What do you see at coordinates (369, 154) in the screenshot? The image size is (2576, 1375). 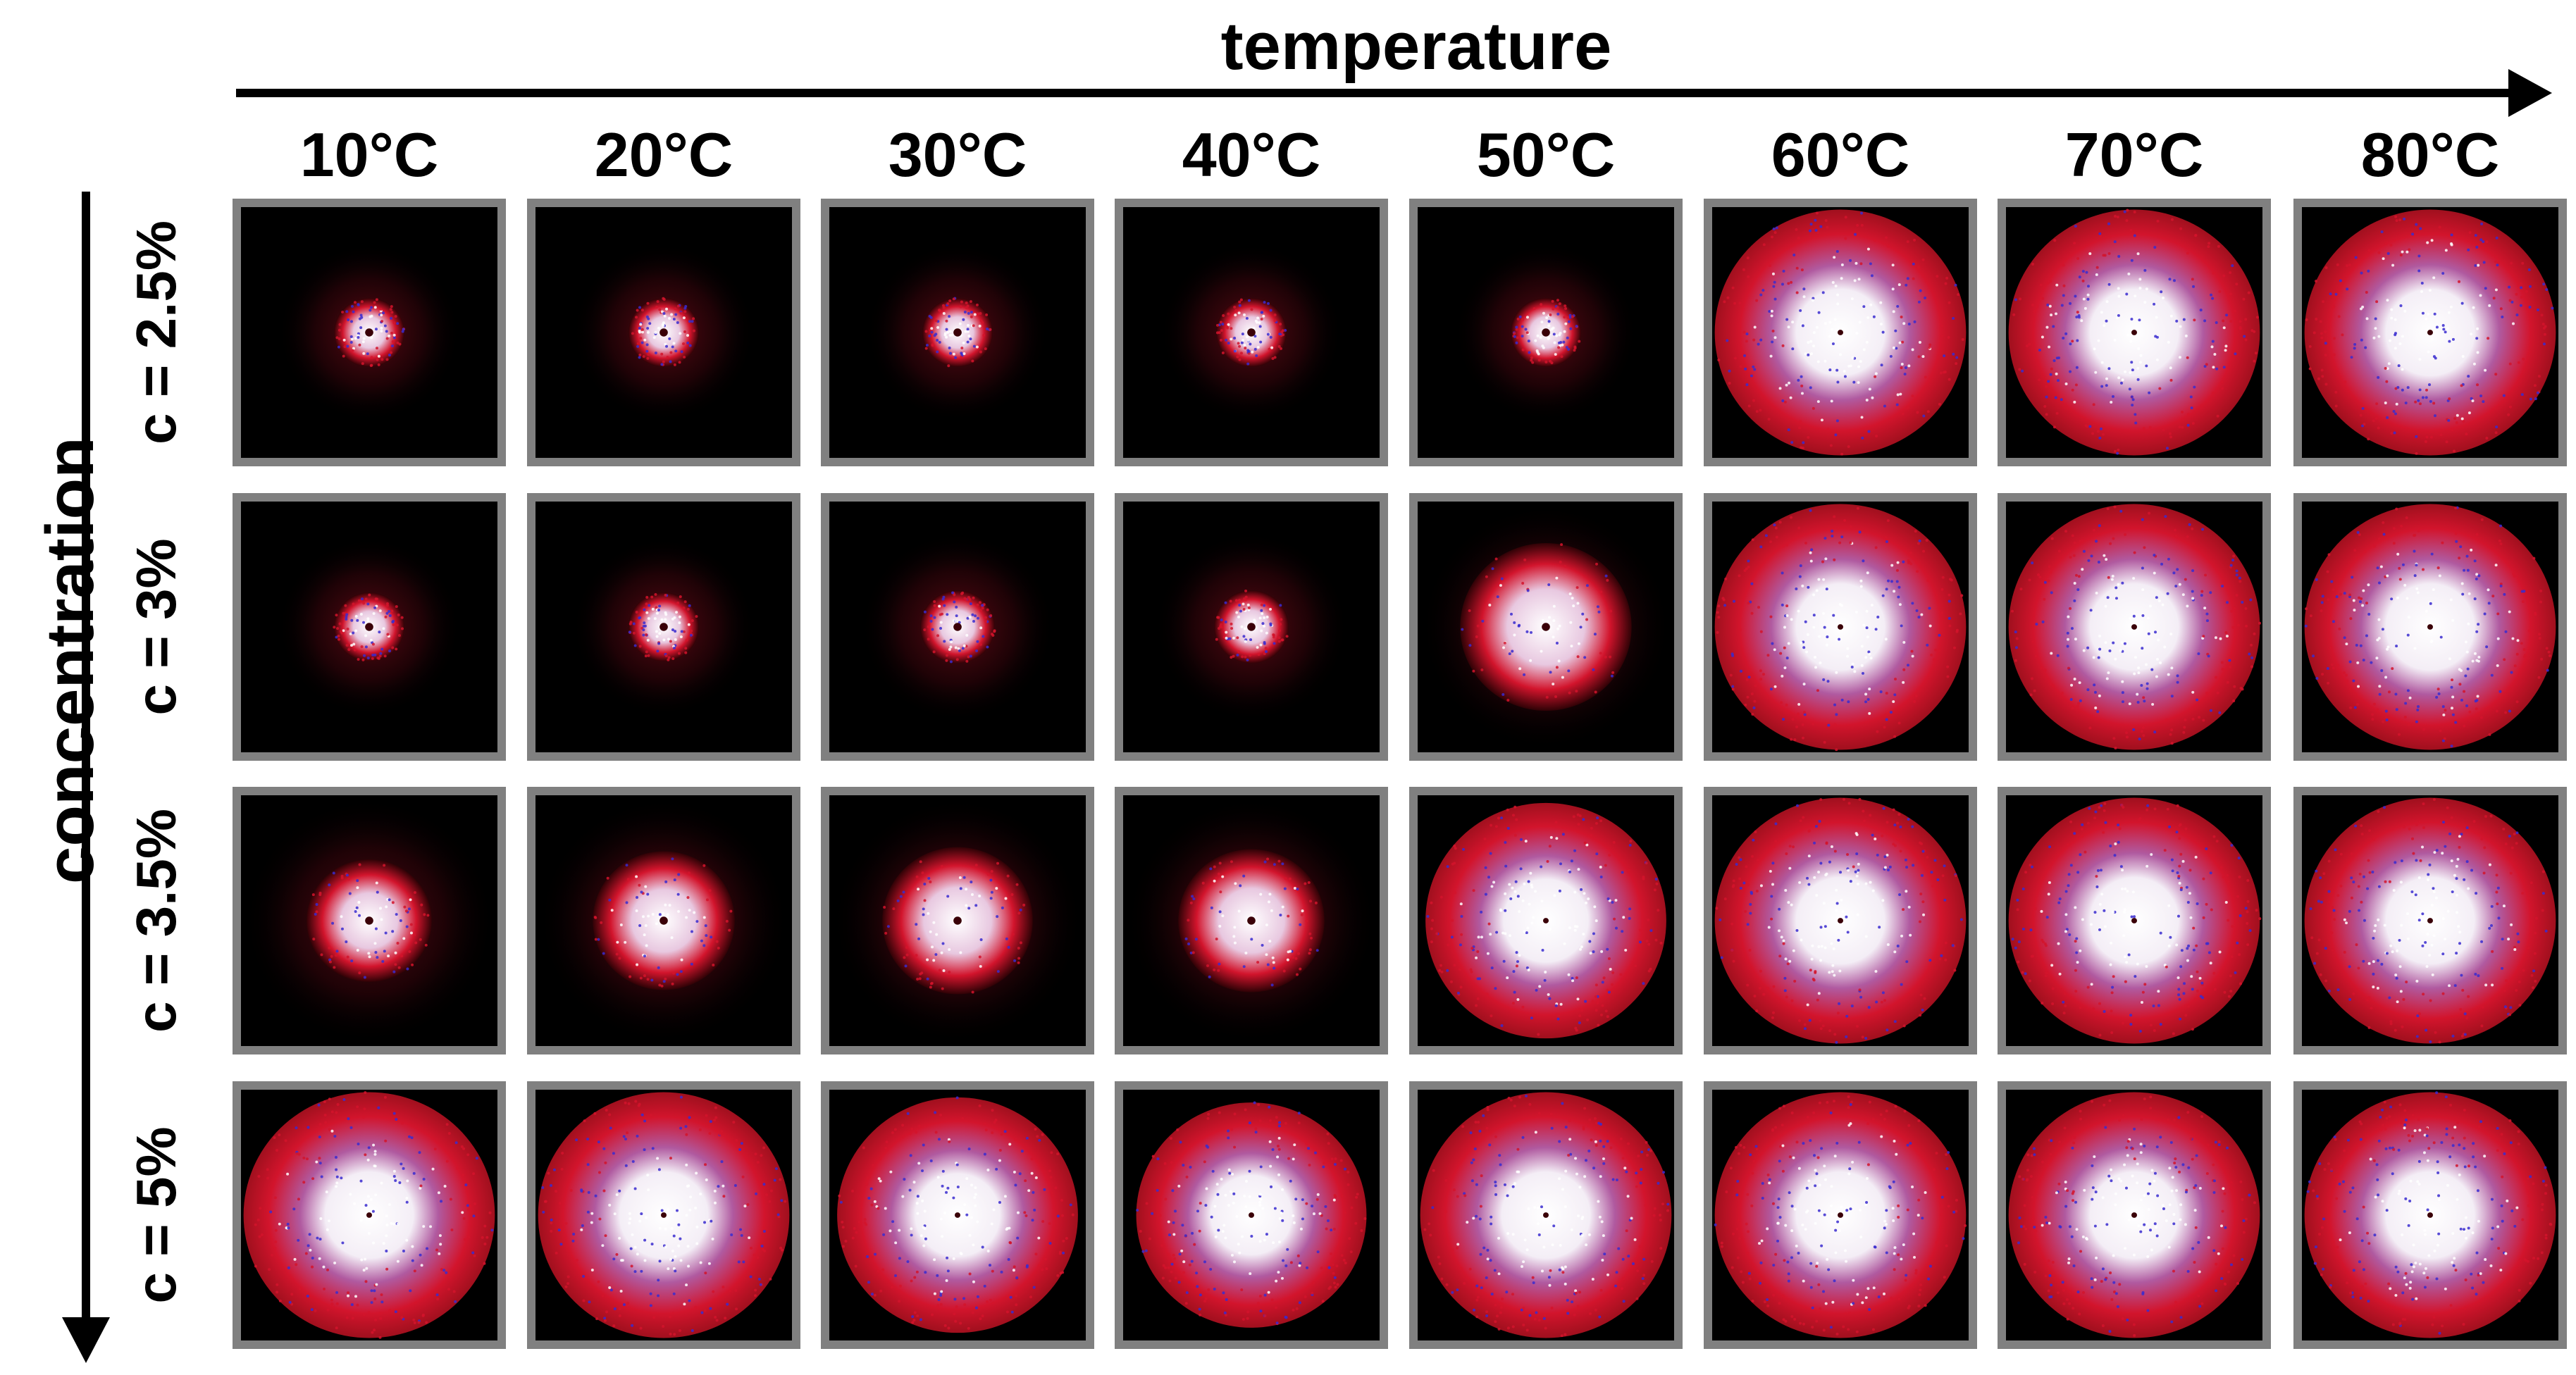 I see `column-label: 10°C` at bounding box center [369, 154].